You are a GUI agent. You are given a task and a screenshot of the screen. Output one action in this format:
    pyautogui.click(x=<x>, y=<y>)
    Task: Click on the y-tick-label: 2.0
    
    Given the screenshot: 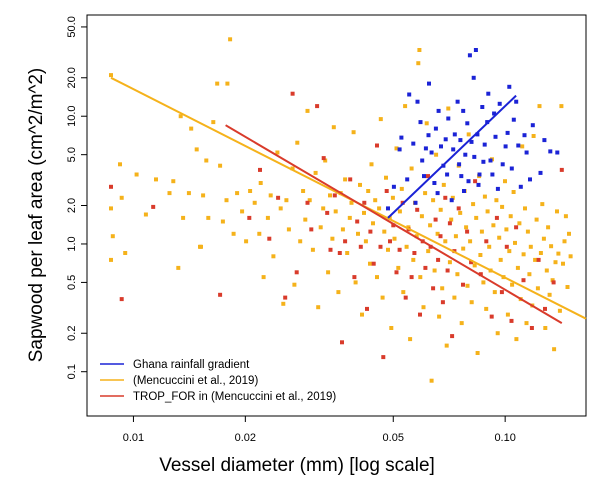 What is the action you would take?
    pyautogui.click(x=72, y=205)
    